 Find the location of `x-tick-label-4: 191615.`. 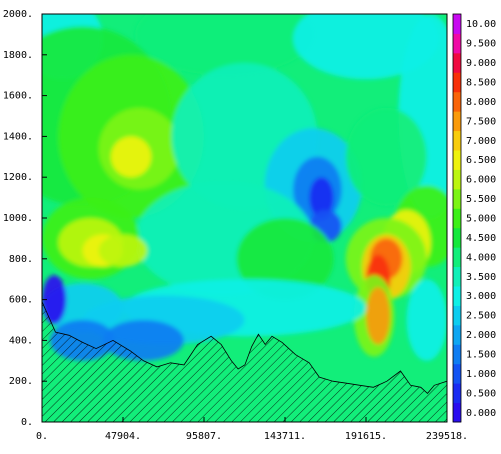

x-tick-label-4: 191615. is located at coordinates (366, 436).